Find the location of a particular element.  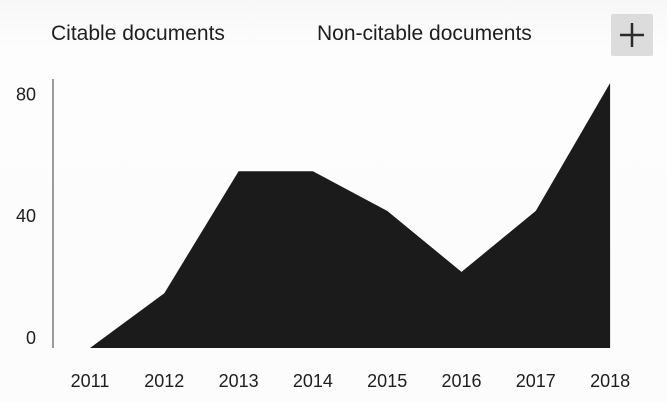

y-tick-label-80: 80 is located at coordinates (26, 94).